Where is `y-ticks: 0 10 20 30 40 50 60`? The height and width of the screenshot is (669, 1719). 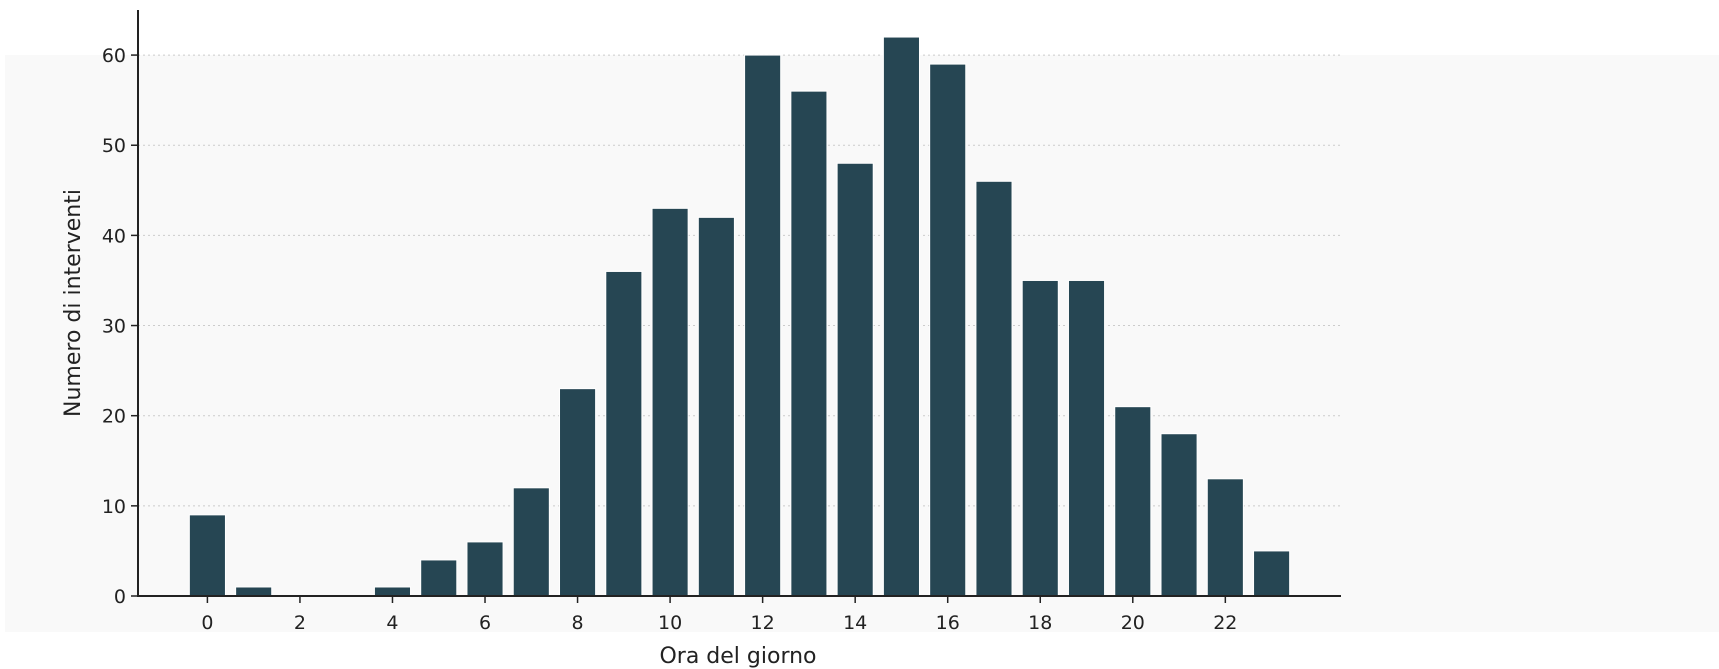
y-ticks: 0 10 20 30 40 50 60 is located at coordinates (120, 326).